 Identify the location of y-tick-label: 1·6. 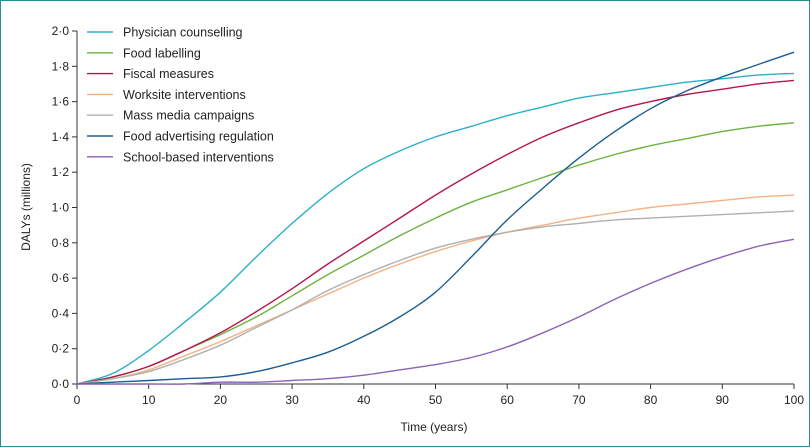
(61, 102).